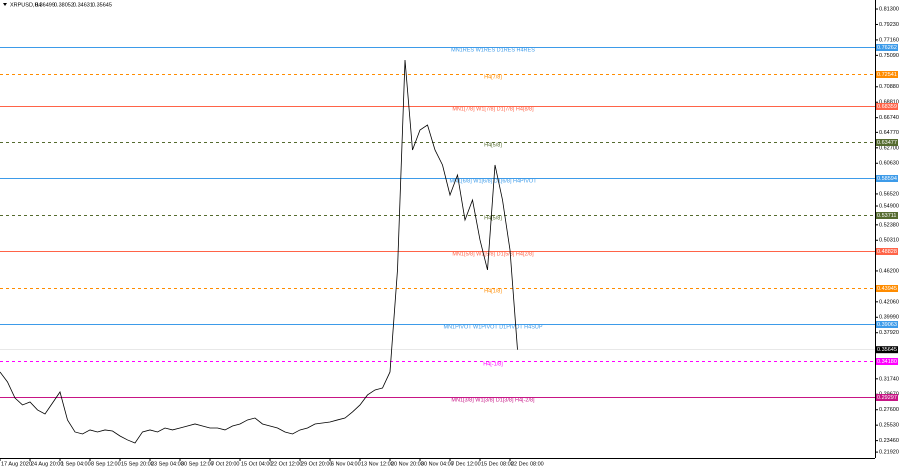 The image size is (900, 468). I want to click on level-label: MN1RES W1RES D1RES H4RES, so click(493, 50).